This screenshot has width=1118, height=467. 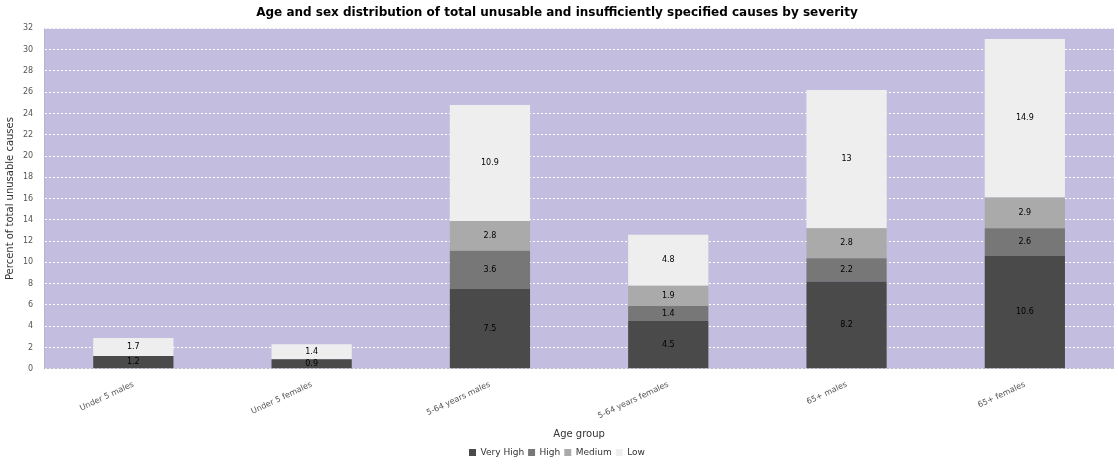 I want to click on legend-label: Medium, so click(x=593, y=451).